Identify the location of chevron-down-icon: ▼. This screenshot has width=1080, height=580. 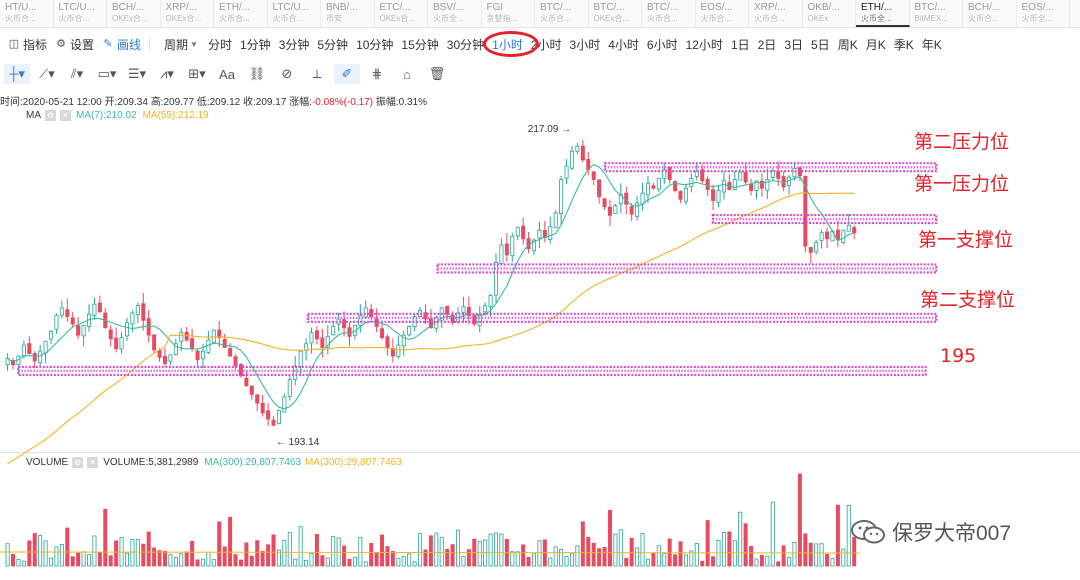
(194, 44).